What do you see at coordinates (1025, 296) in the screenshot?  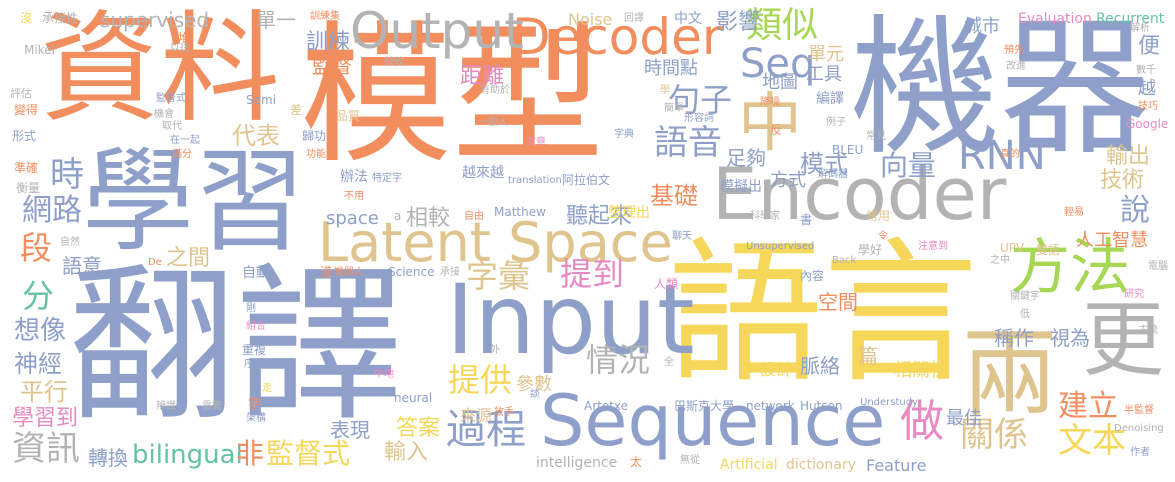 I see `word-guanjianzi: 關鍵字` at bounding box center [1025, 296].